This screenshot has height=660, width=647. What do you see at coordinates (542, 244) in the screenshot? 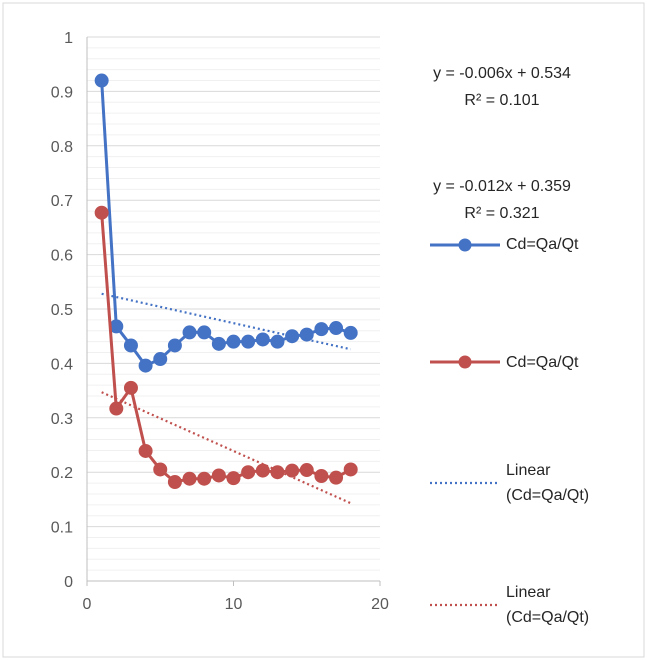
I see `legend-label-series-1: Cd=Qa/Qt` at bounding box center [542, 244].